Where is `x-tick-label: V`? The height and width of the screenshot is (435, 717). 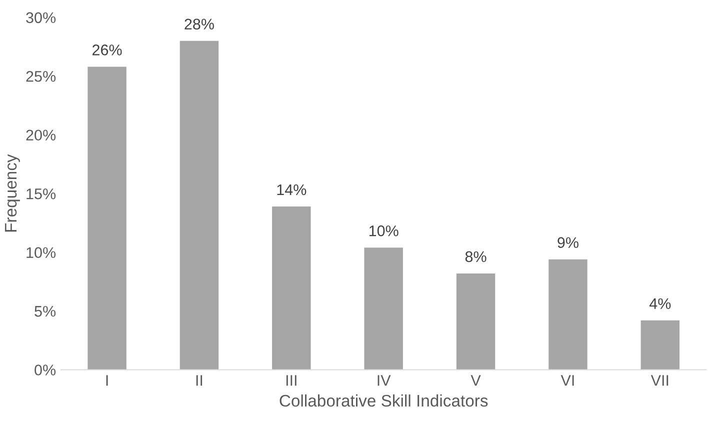 x-tick-label: V is located at coordinates (475, 380).